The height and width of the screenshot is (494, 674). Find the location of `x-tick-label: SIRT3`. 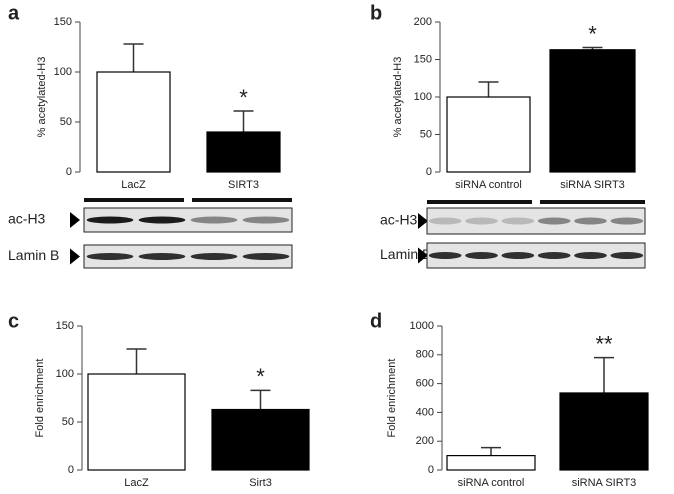

x-tick-label: SIRT3 is located at coordinates (243, 185).